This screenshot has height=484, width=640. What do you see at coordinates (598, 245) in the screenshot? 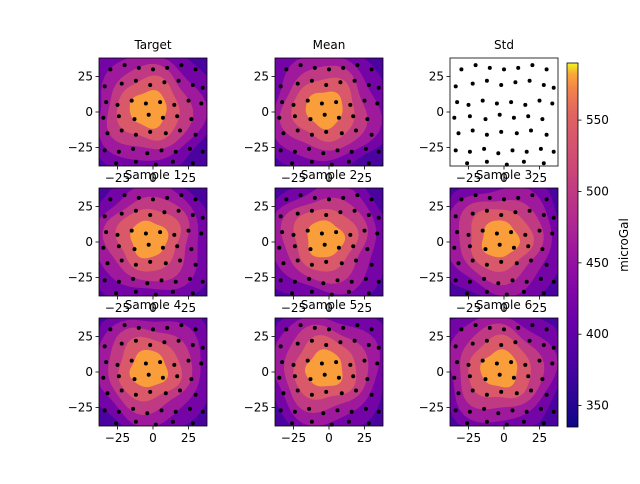
I see `colorbar: 350 400 450 500 550 microGal` at bounding box center [598, 245].